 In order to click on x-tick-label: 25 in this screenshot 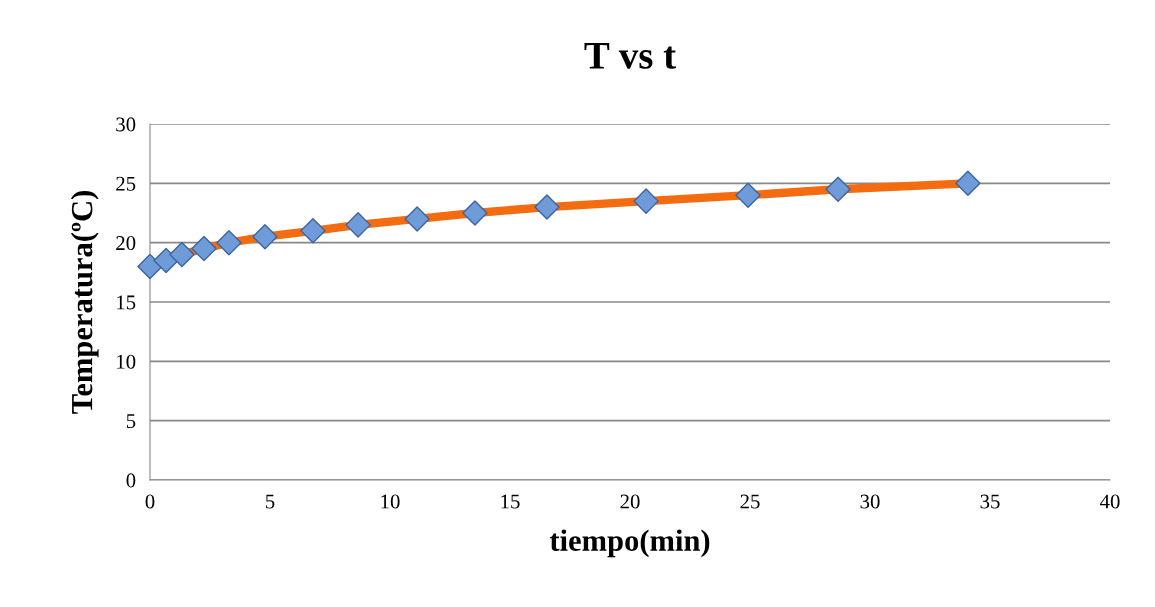, I will do `click(750, 501)`.